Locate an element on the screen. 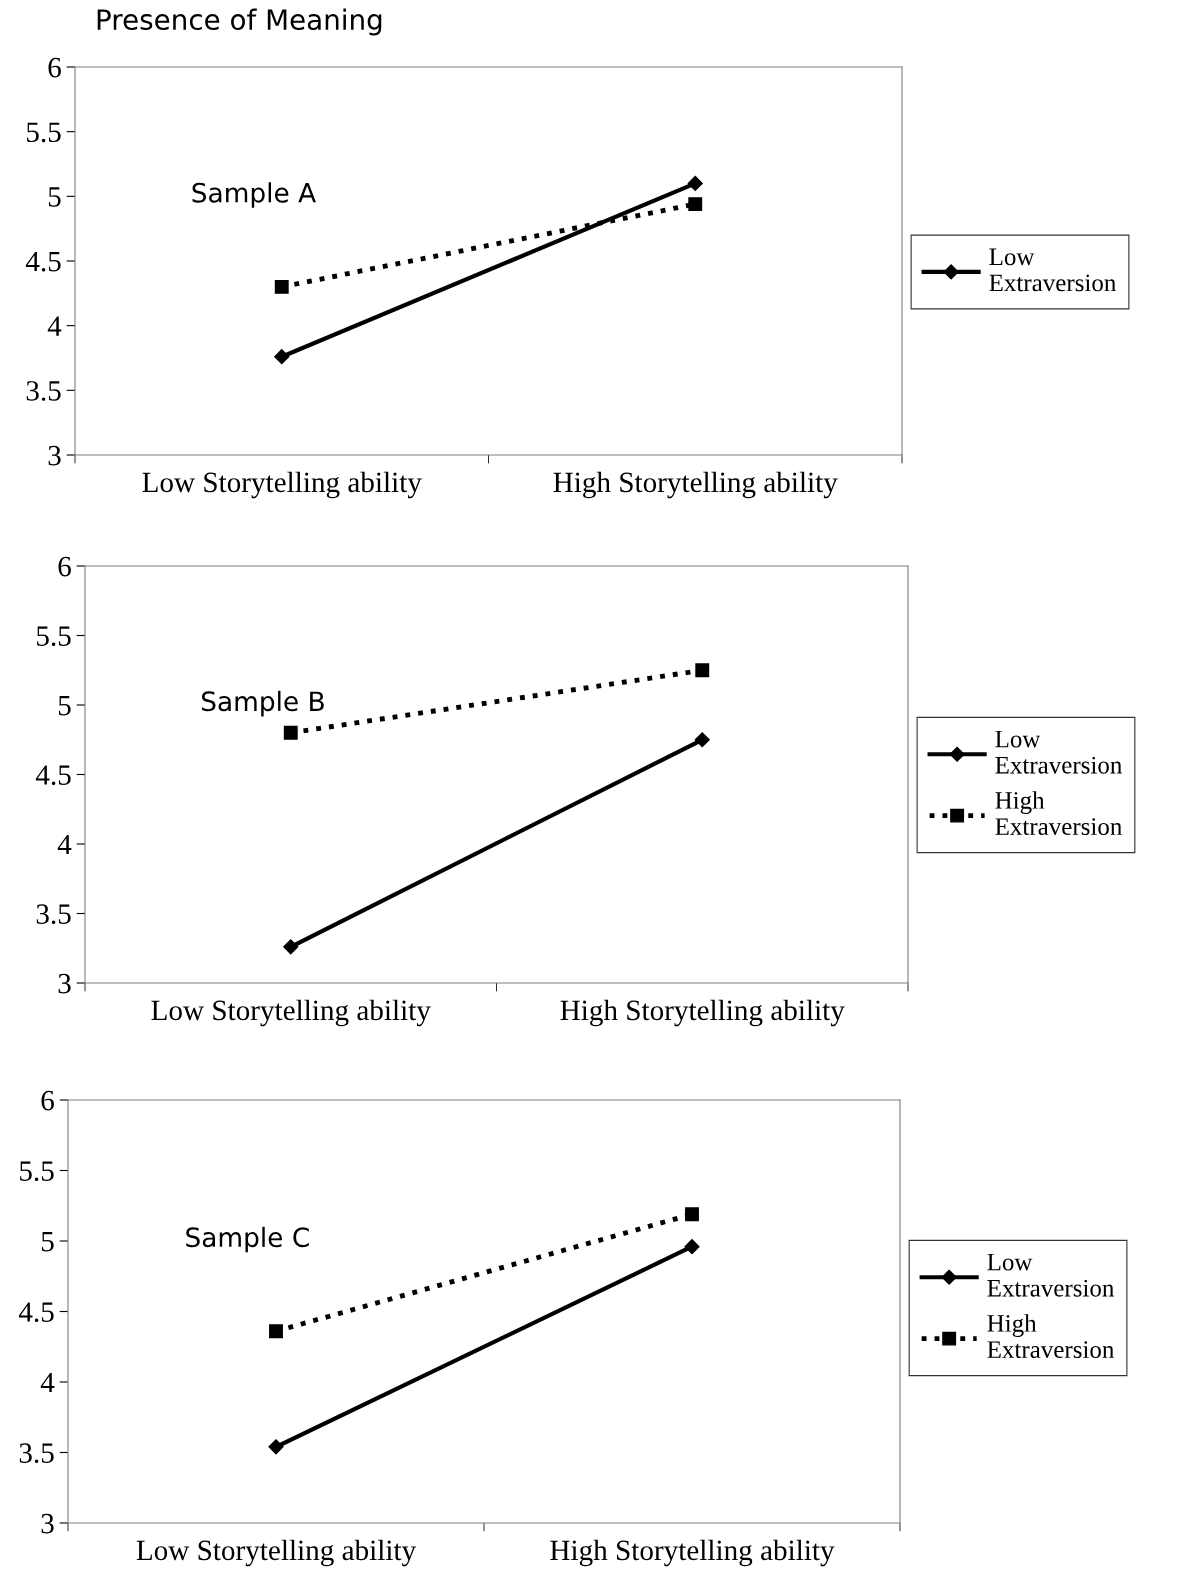 The height and width of the screenshot is (1580, 1177). chart-title: Presence of Meaning is located at coordinates (239, 22).